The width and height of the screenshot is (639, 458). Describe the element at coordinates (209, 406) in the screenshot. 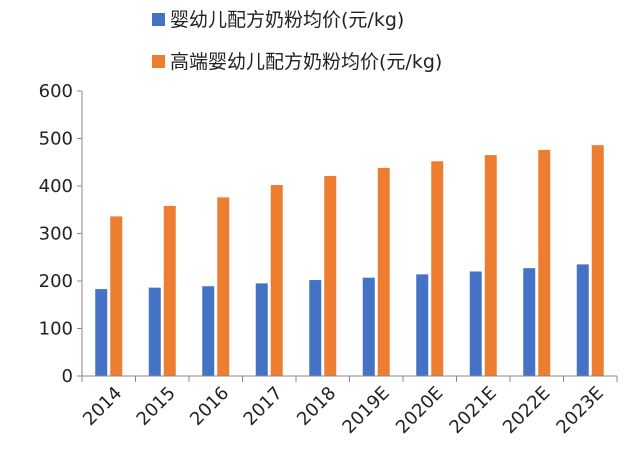

I see `x-tick-label-2: 2016` at that location.